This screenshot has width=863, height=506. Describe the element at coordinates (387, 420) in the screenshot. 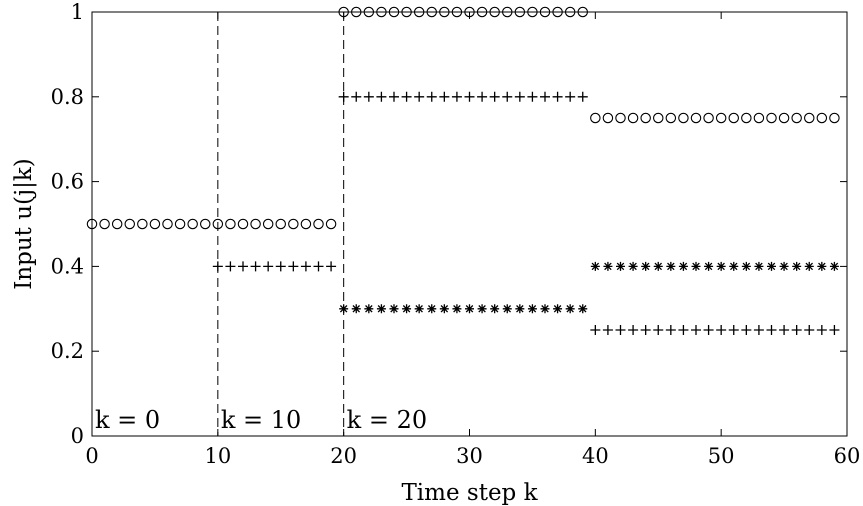

I see `annotation-label: k = 20` at that location.